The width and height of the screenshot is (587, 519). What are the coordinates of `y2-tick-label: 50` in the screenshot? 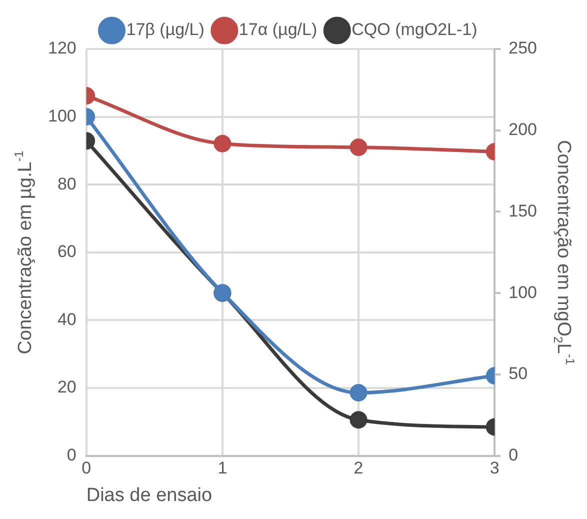 It's located at (518, 374).